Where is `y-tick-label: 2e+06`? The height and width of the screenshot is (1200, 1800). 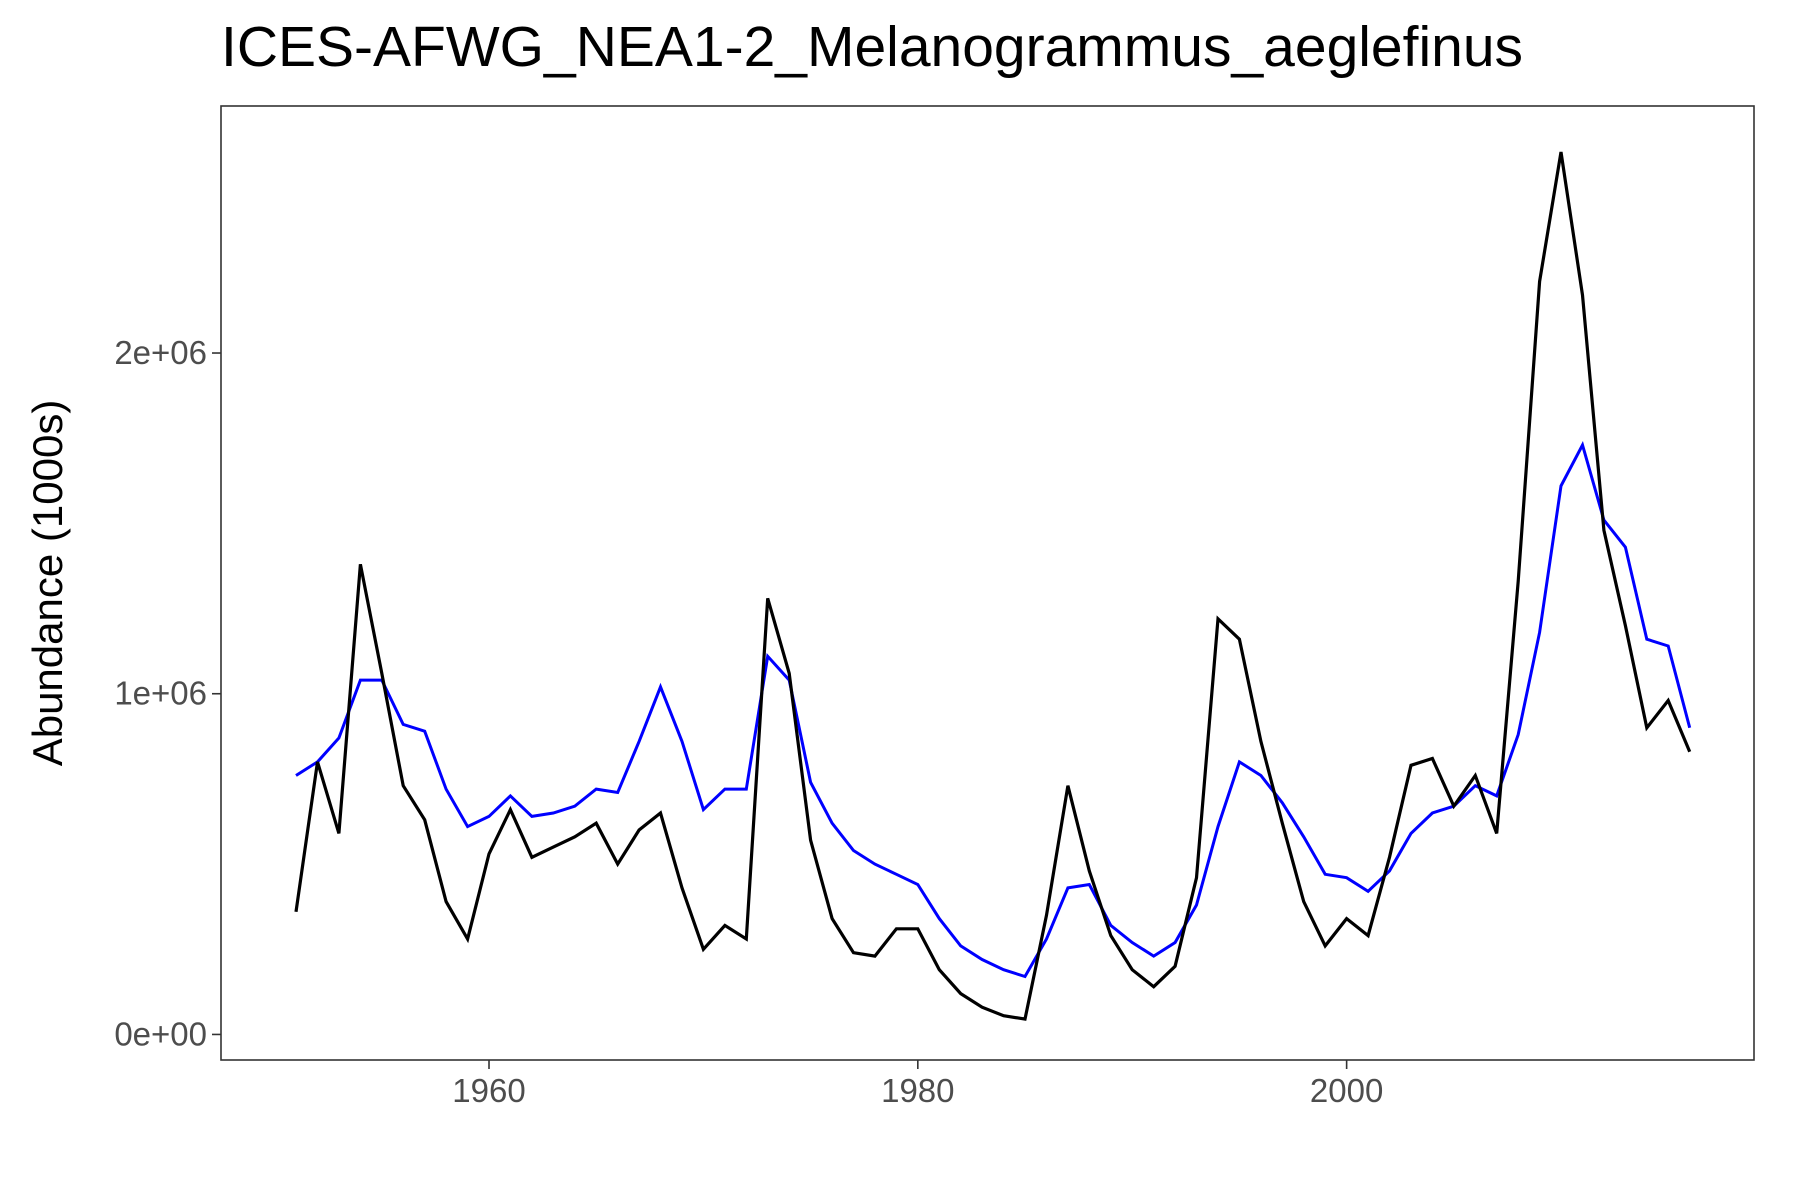 y-tick-label: 2e+06 is located at coordinates (160, 352).